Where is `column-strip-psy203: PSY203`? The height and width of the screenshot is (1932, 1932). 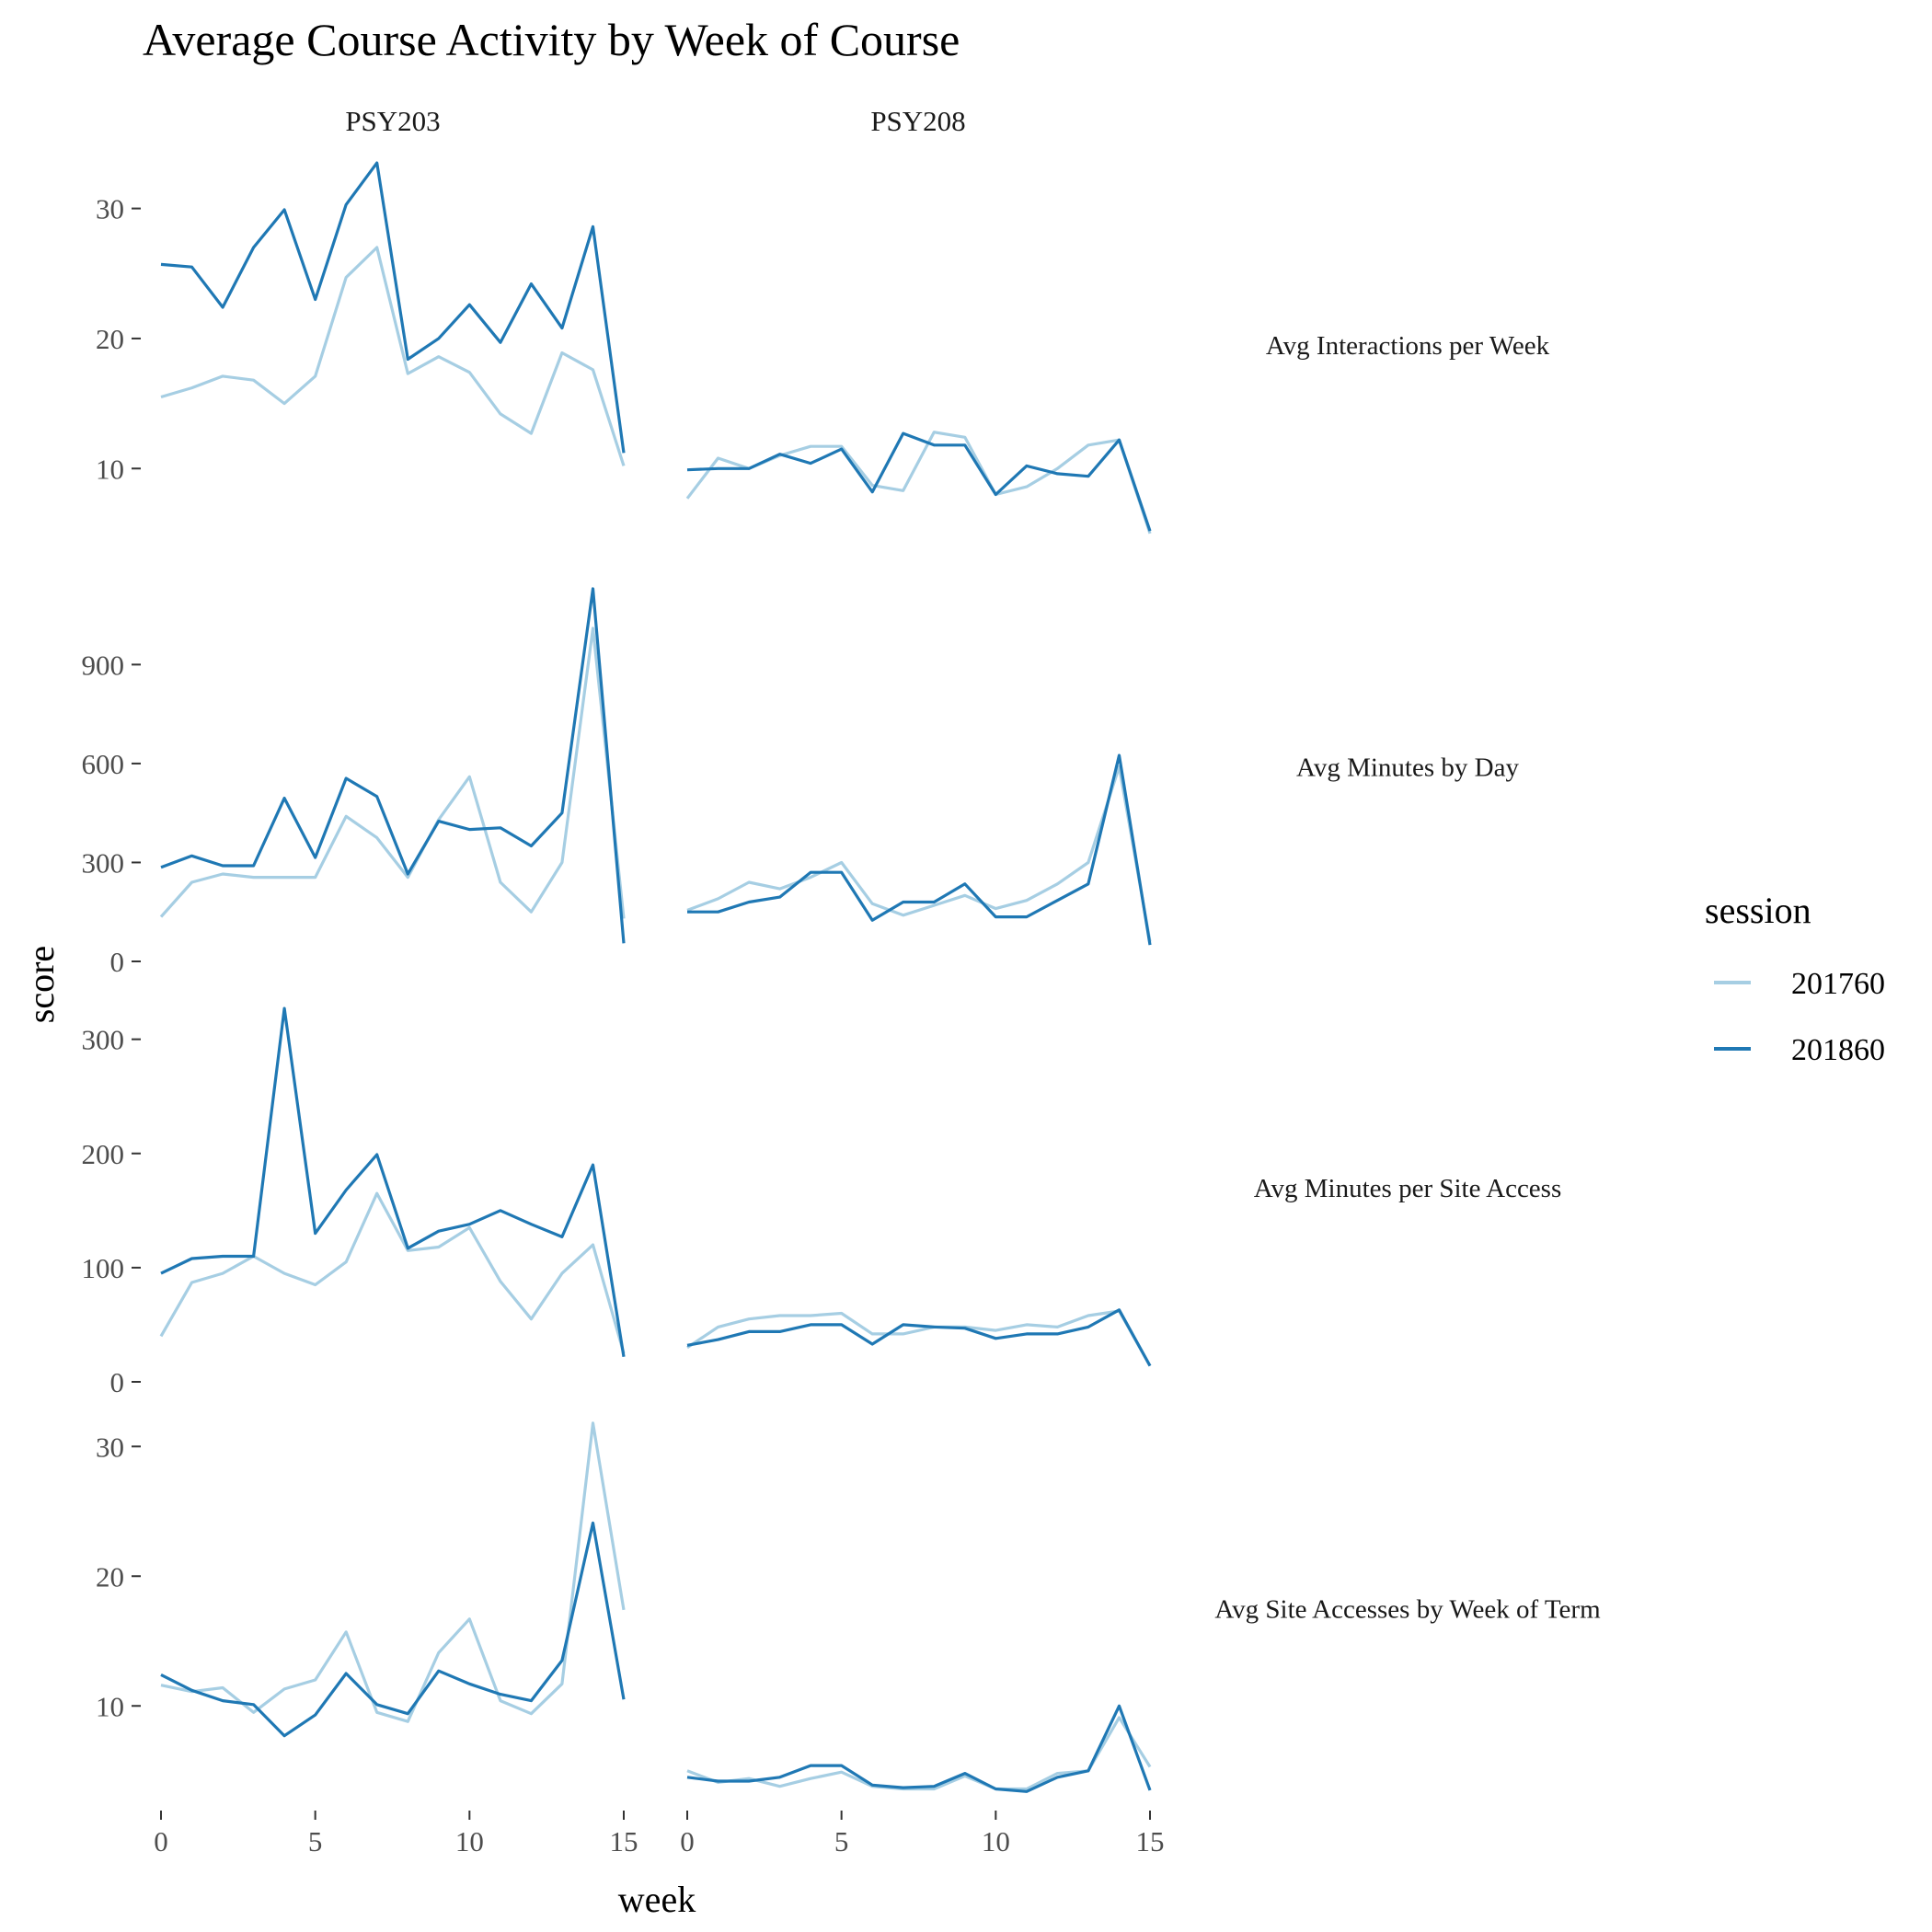
column-strip-psy203: PSY203 is located at coordinates (392, 121).